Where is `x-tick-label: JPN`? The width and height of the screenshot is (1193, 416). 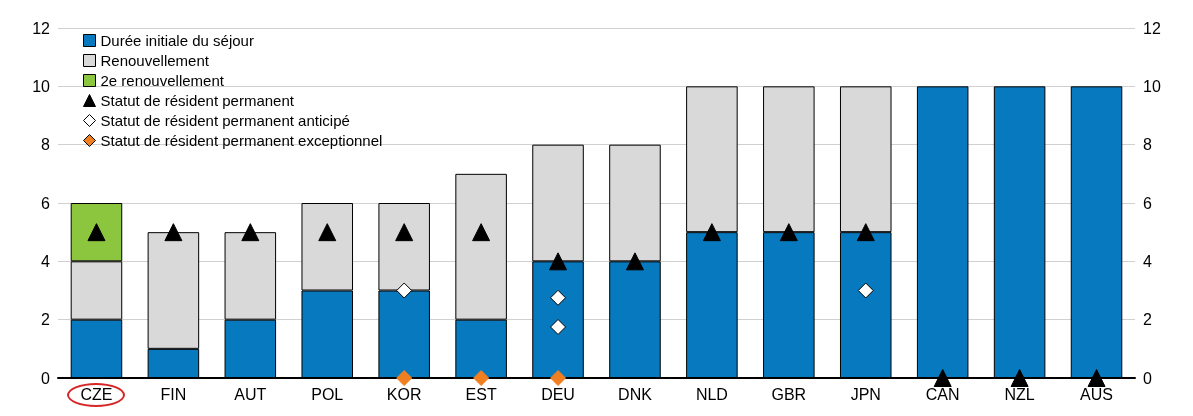 x-tick-label: JPN is located at coordinates (865, 394).